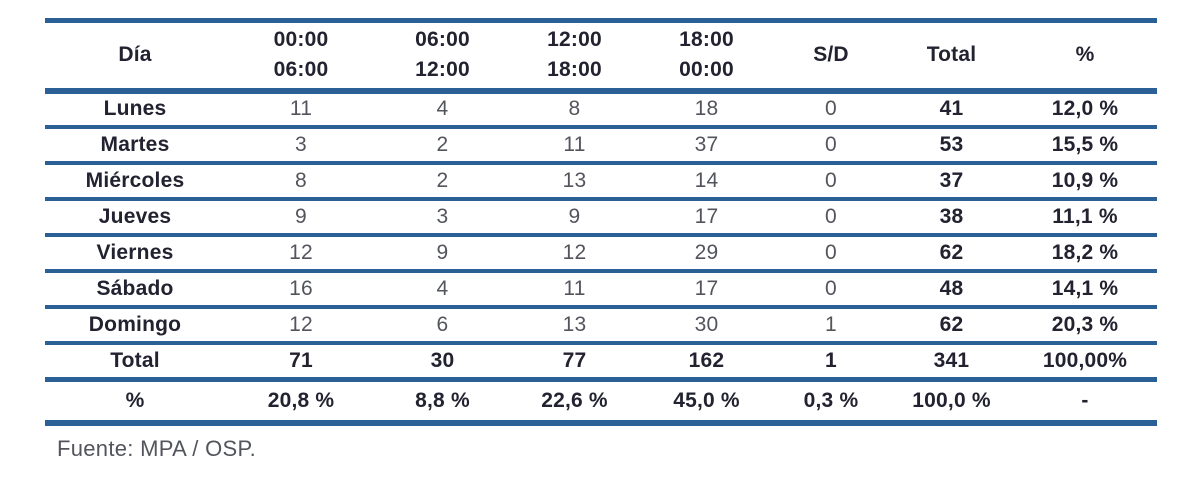  Describe the element at coordinates (831, 400) in the screenshot. I see `cell: 0,3 %` at that location.